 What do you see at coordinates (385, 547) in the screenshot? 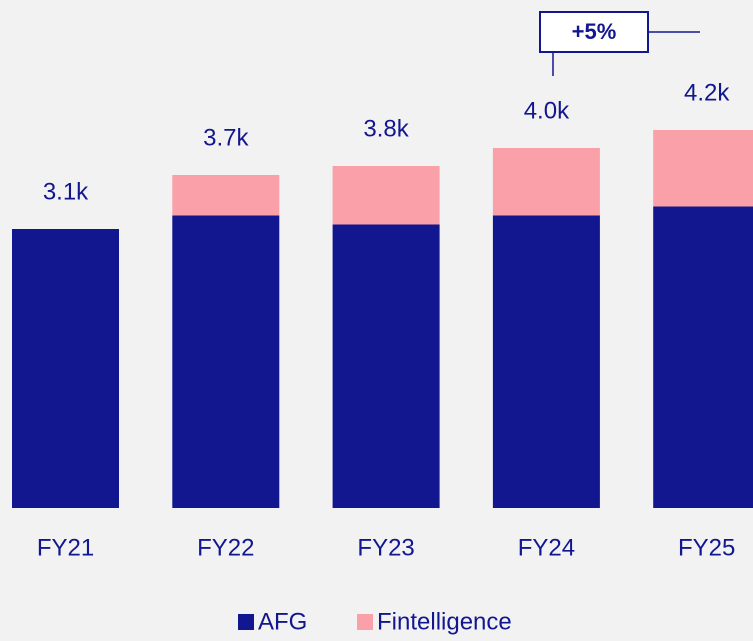
I see `x-tick-label: FY23` at bounding box center [385, 547].